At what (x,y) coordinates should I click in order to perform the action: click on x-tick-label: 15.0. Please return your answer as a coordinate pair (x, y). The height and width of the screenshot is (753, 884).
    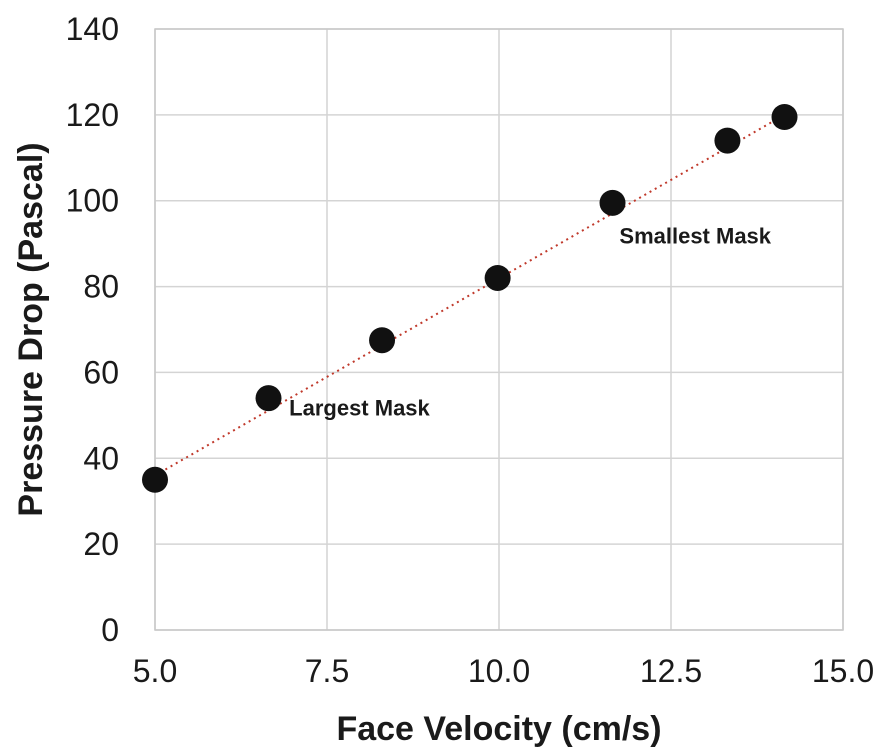
    Looking at the image, I should click on (843, 671).